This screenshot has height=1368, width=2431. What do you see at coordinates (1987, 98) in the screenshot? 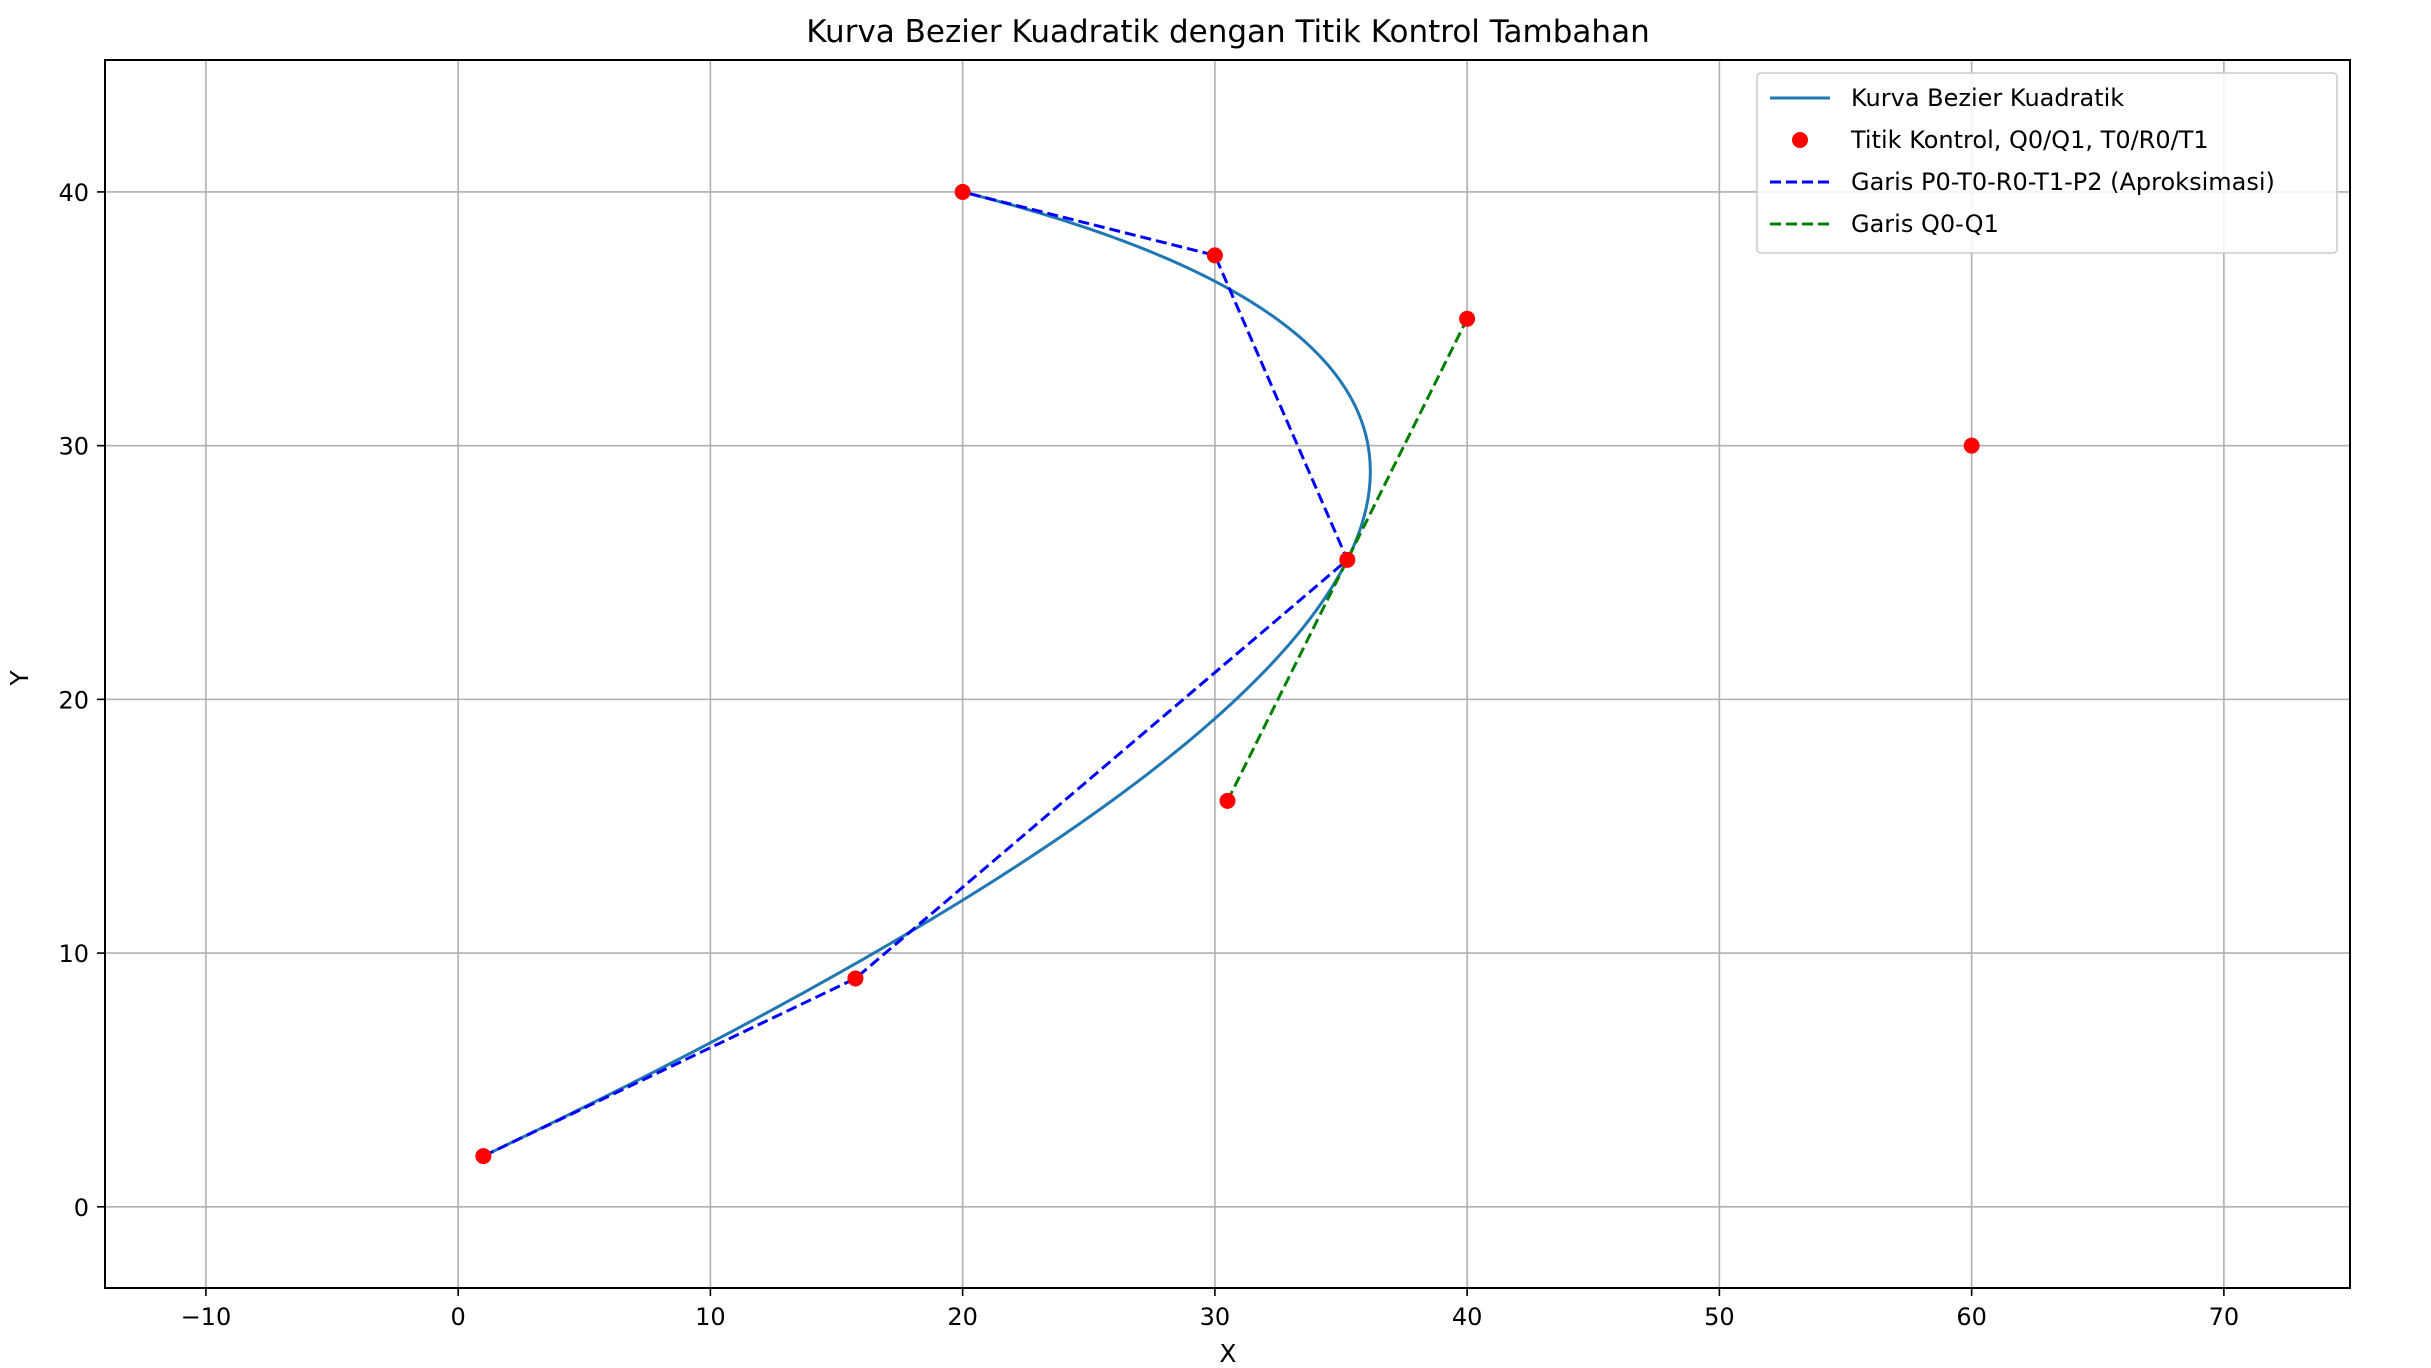
I see `legend-entry-label: Kurva Bezier Kuadratik` at bounding box center [1987, 98].